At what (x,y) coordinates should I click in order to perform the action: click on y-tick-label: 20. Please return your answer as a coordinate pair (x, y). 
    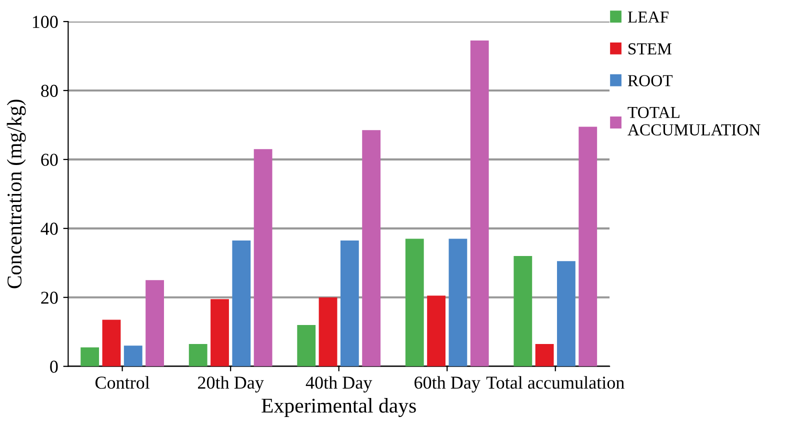
    Looking at the image, I should click on (49, 298).